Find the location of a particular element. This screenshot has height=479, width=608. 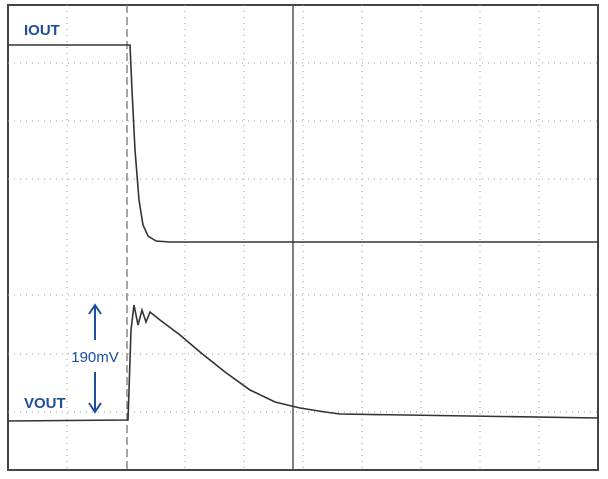

iout-label: IOUT is located at coordinates (42, 30).